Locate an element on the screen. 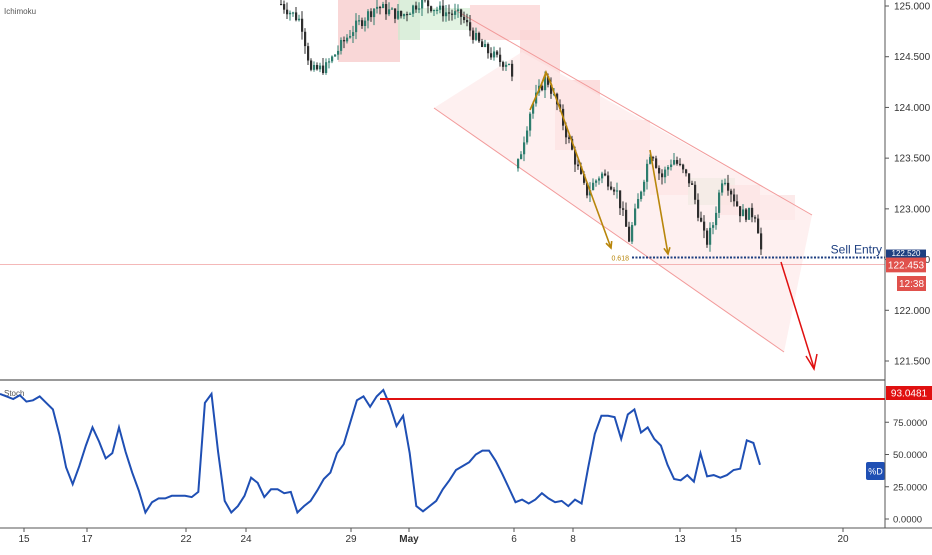  countdown-text: 12:38 is located at coordinates (911, 284).